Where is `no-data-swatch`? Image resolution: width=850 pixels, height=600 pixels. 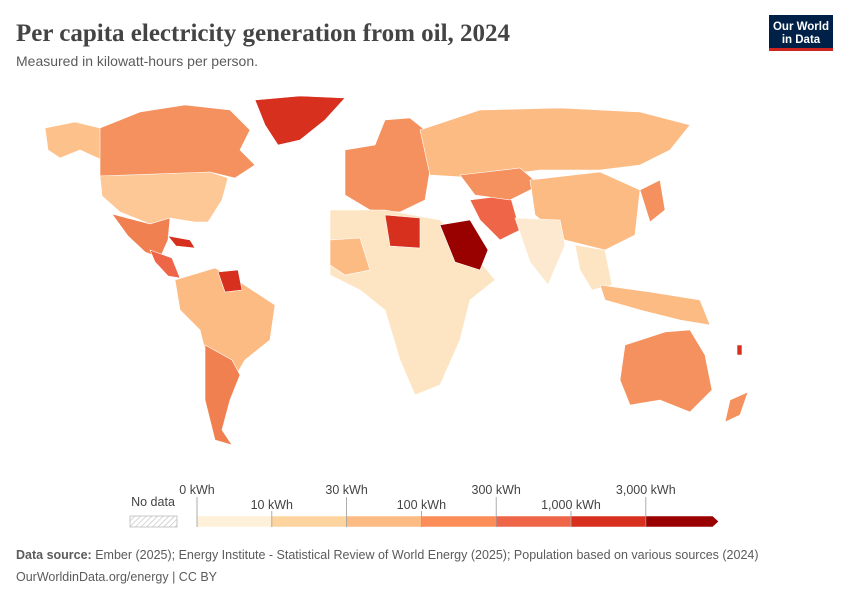
no-data-swatch is located at coordinates (153, 521).